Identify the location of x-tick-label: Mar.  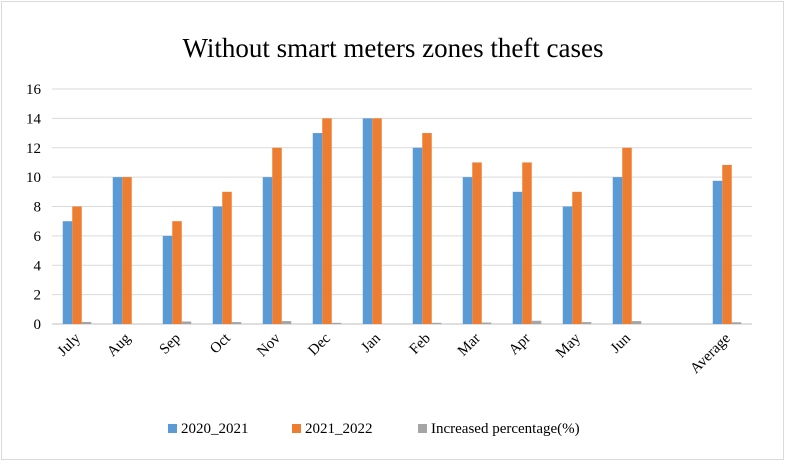
(469, 345).